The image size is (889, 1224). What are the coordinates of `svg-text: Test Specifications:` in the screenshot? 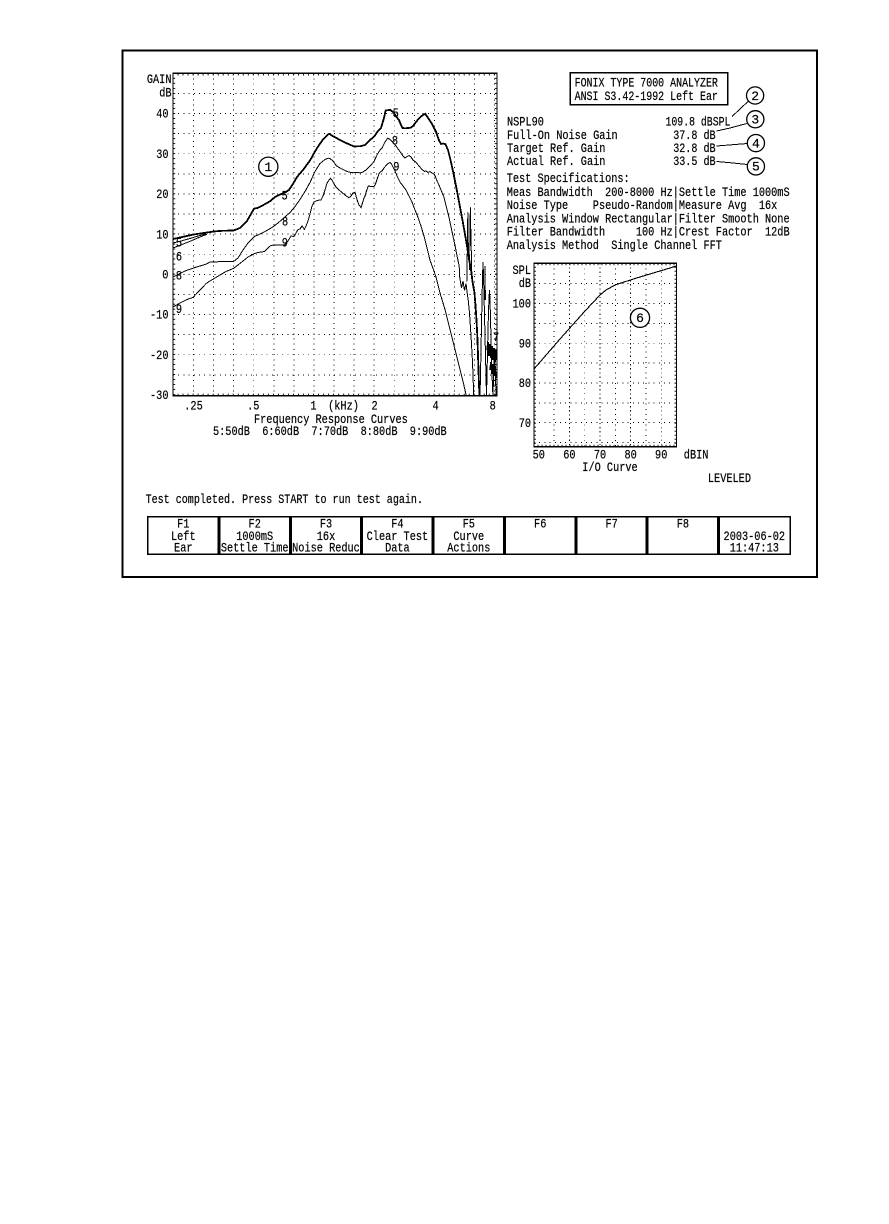 It's located at (568, 178).